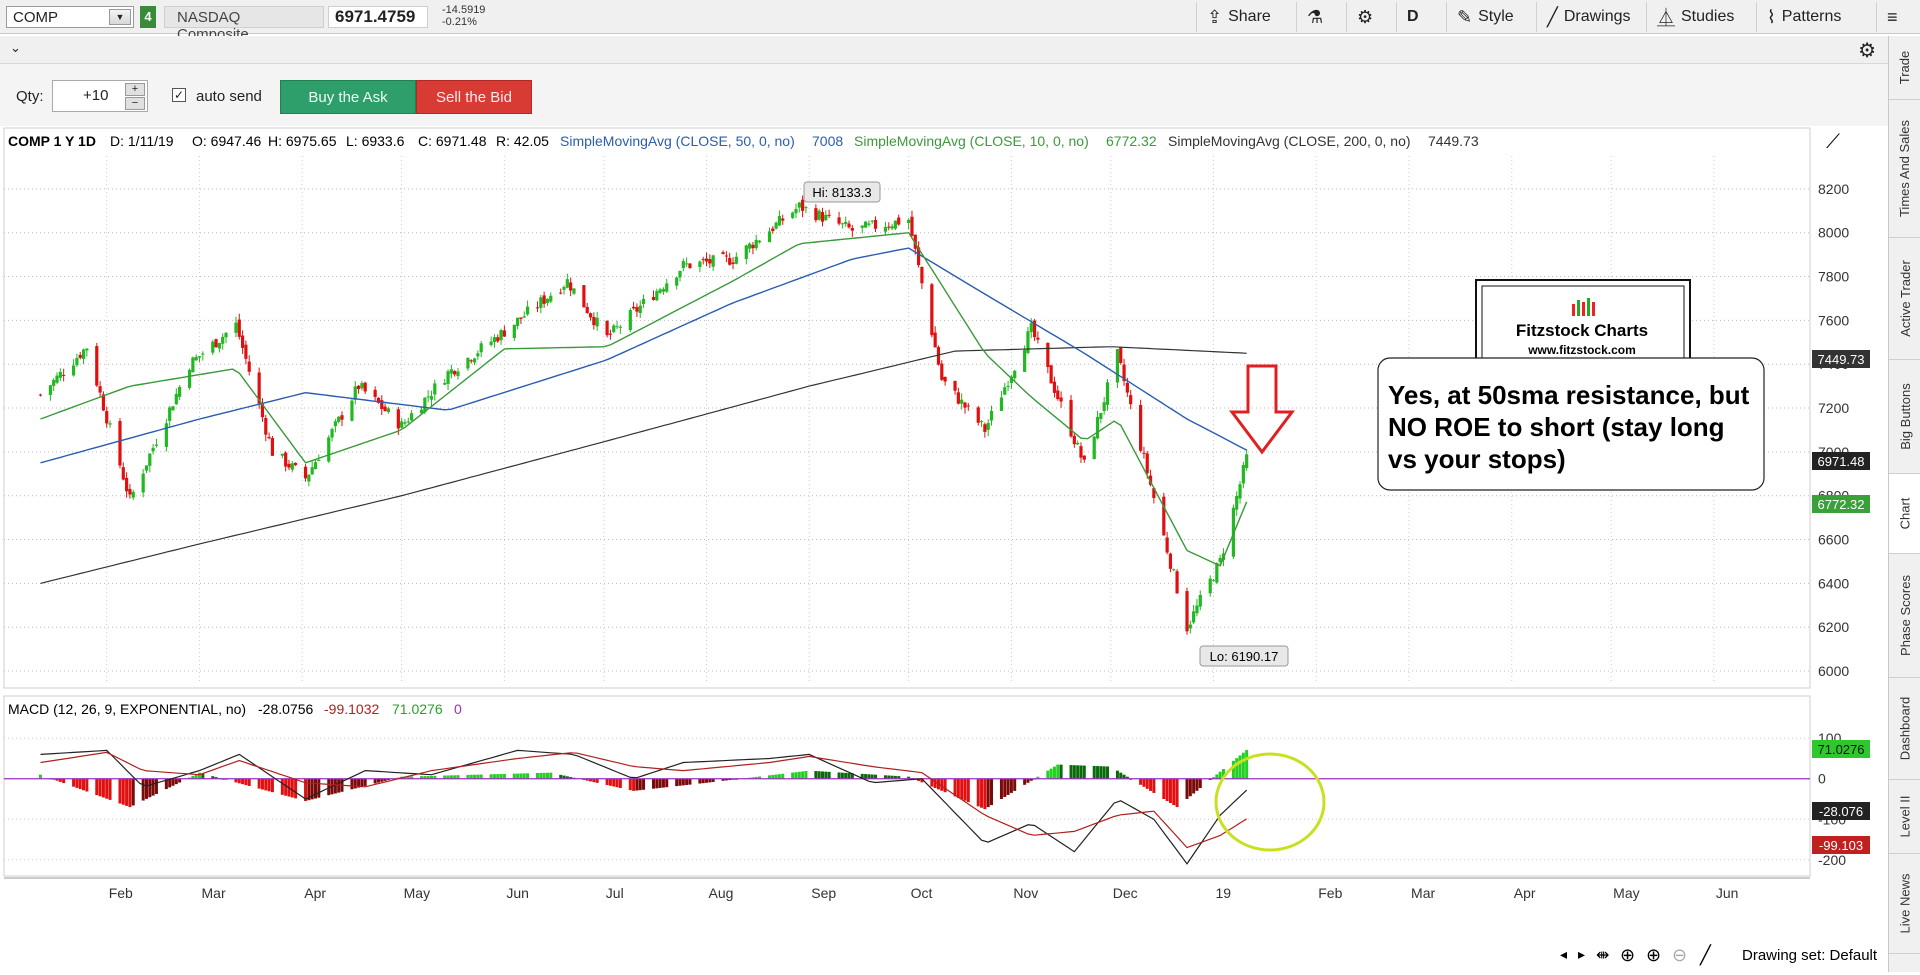 The image size is (1920, 975). Describe the element at coordinates (1904, 68) in the screenshot. I see `tab-trade: Trade` at that location.